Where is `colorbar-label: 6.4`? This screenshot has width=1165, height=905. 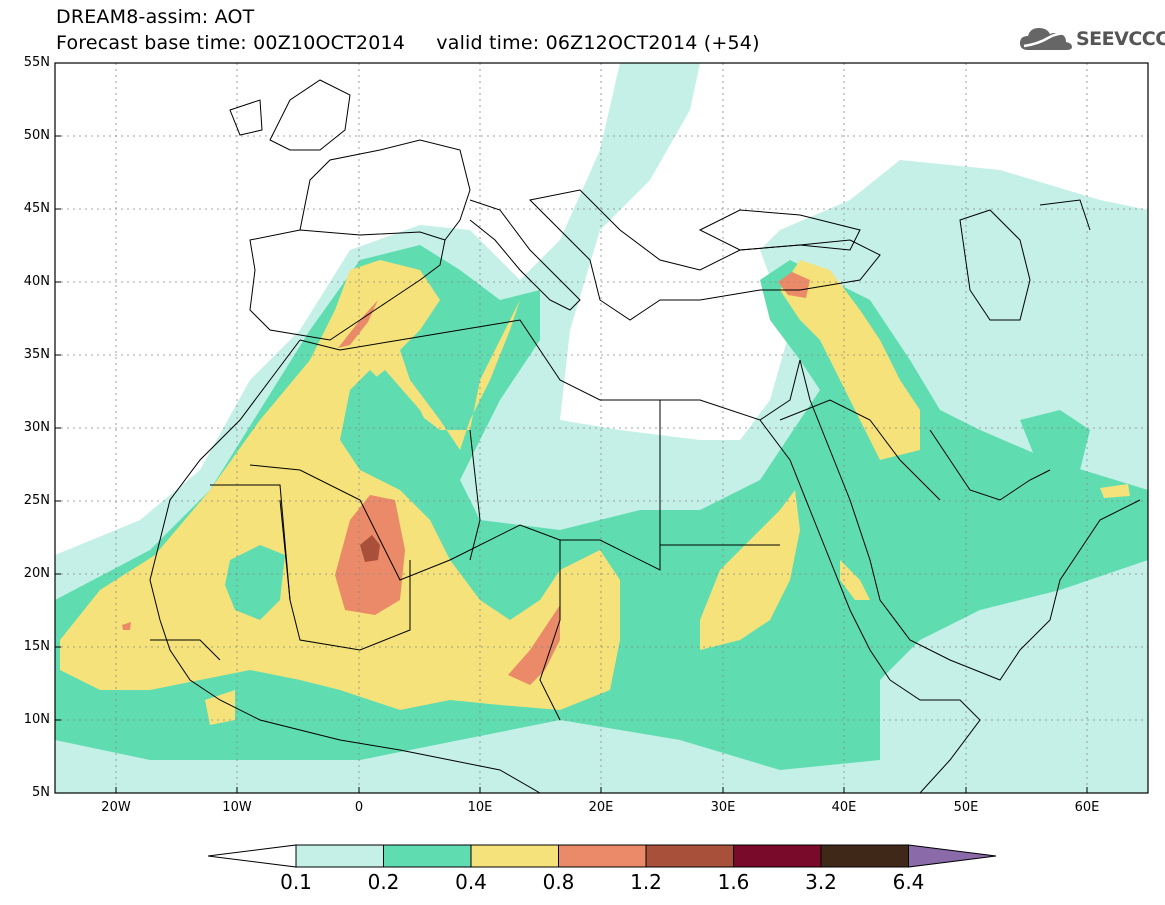
colorbar-label: 6.4 is located at coordinates (908, 882).